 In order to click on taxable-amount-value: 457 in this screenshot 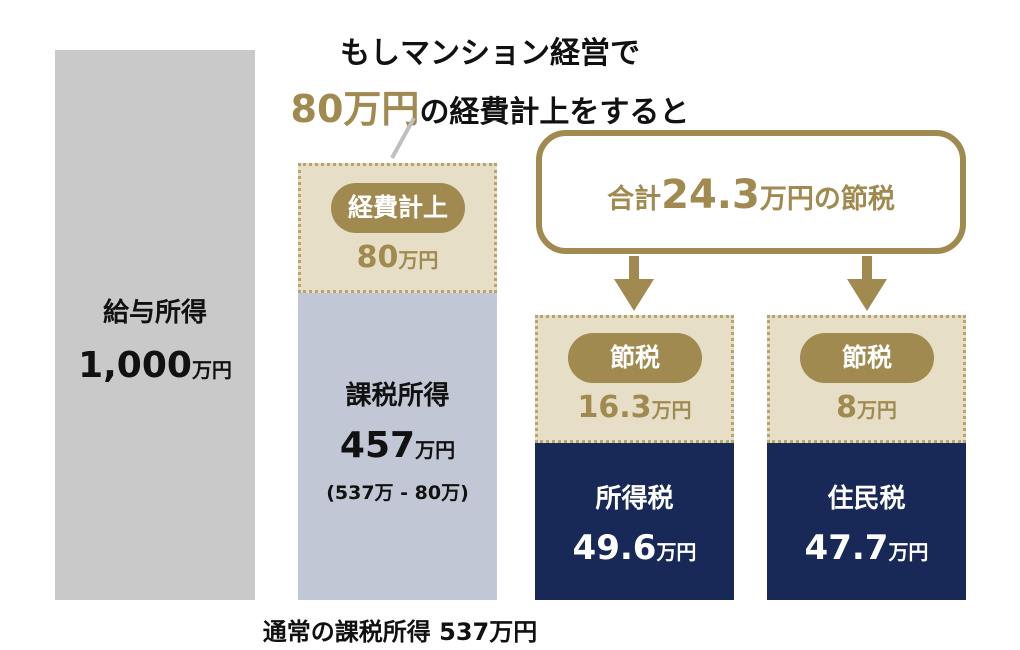, I will do `click(377, 445)`.